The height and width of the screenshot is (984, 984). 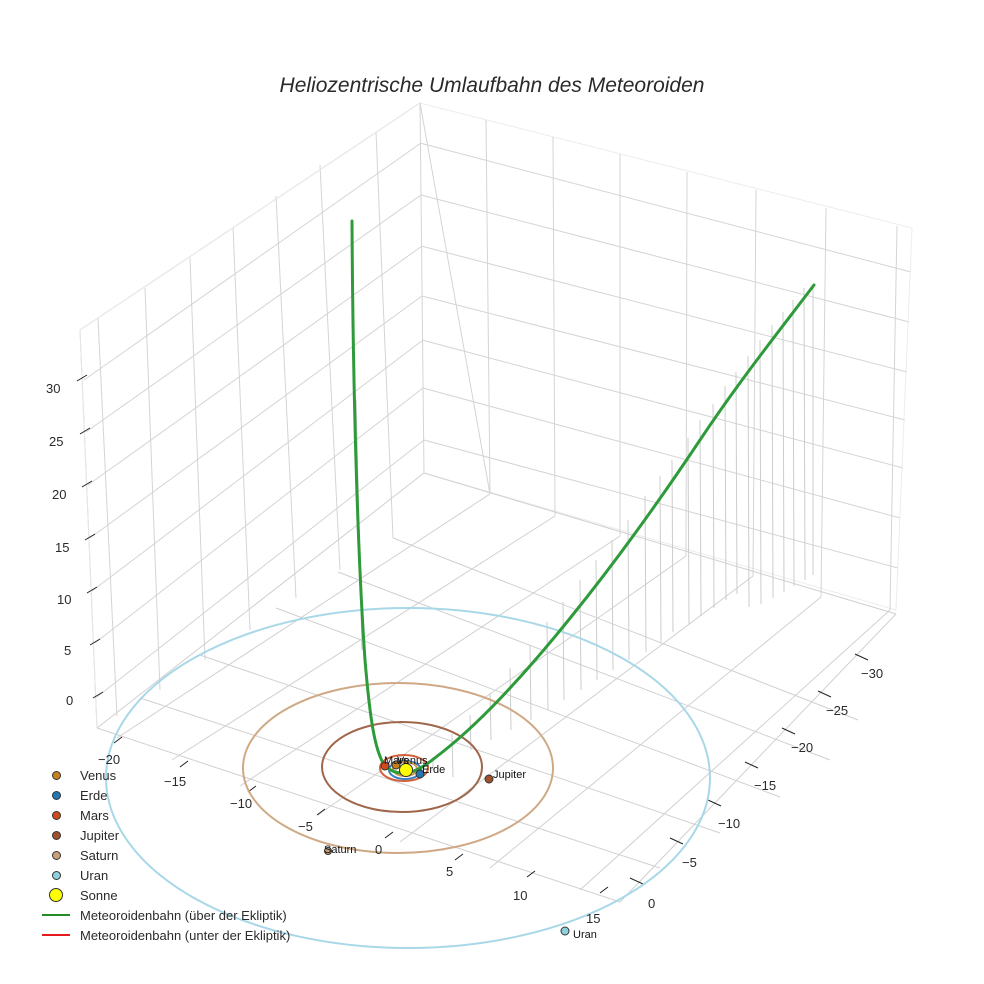 What do you see at coordinates (56, 441) in the screenshot?
I see `z-tick-label: 25` at bounding box center [56, 441].